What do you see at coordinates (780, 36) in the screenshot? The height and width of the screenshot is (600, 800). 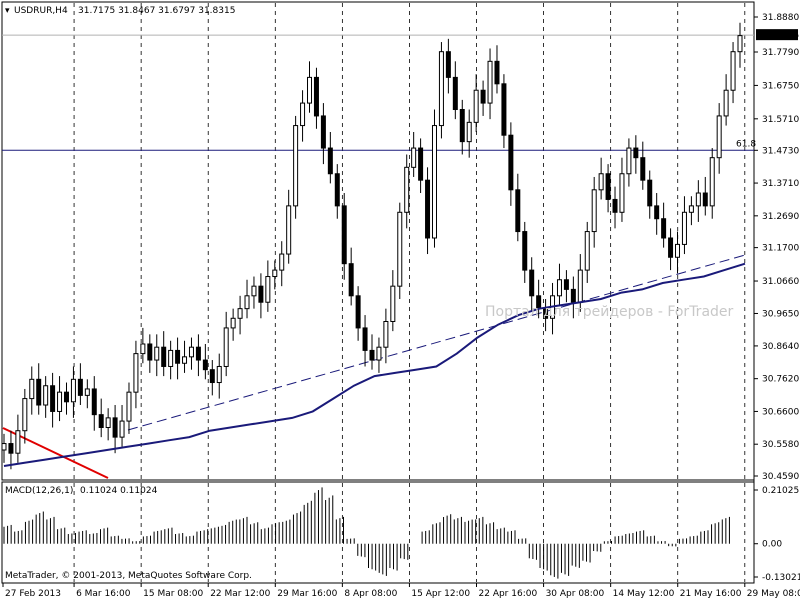 I see `current-price-value: 31.8315` at bounding box center [780, 36].